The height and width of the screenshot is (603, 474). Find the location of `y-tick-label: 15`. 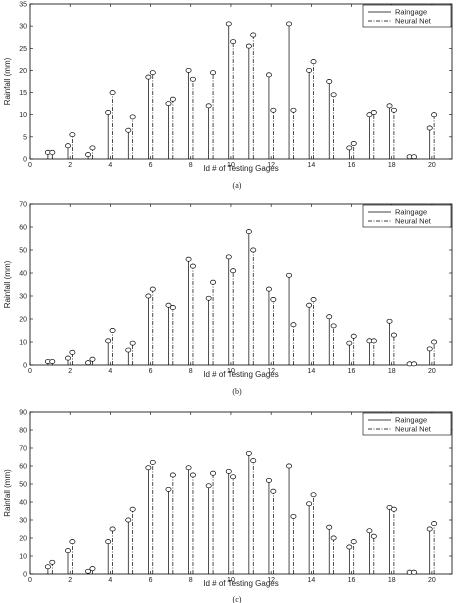

y-tick-label: 15 is located at coordinates (23, 93).